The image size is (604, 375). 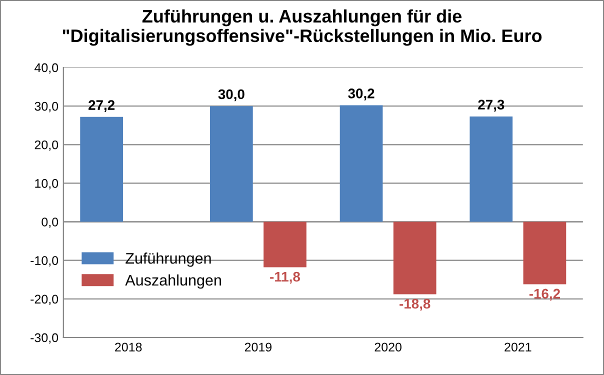 I want to click on legend-label: Zuführungen, so click(x=168, y=259).